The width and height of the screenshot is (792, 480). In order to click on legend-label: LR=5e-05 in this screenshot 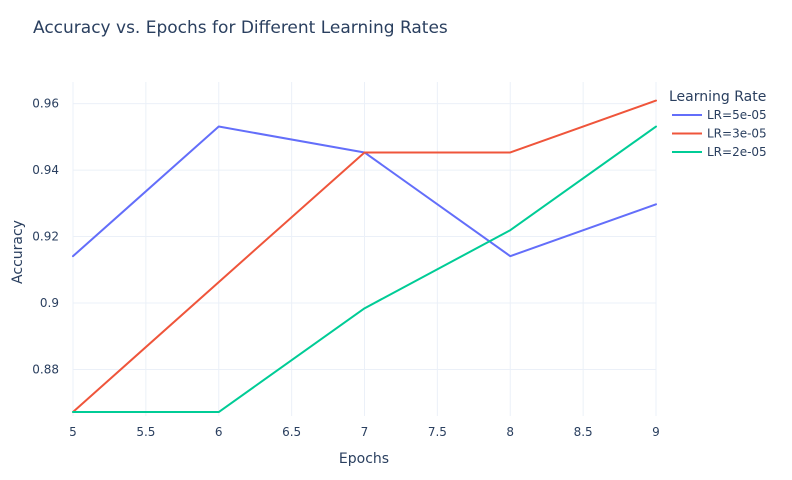, I will do `click(737, 115)`.